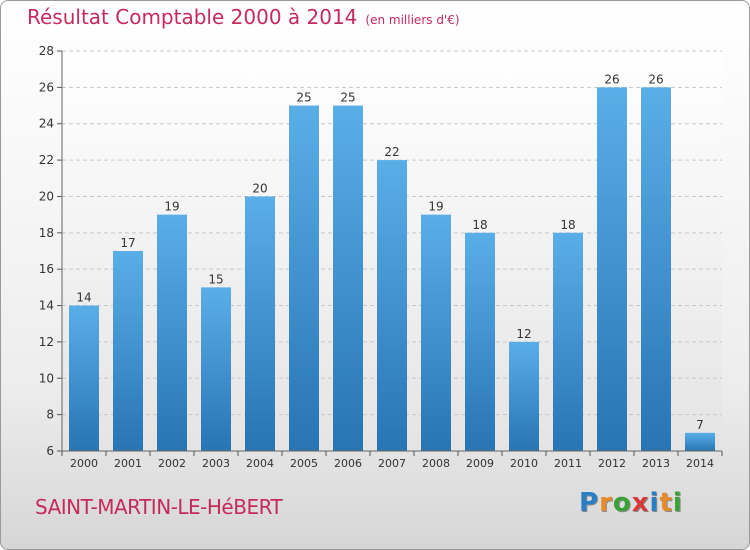  I want to click on x-tick-label: 2012, so click(612, 463).